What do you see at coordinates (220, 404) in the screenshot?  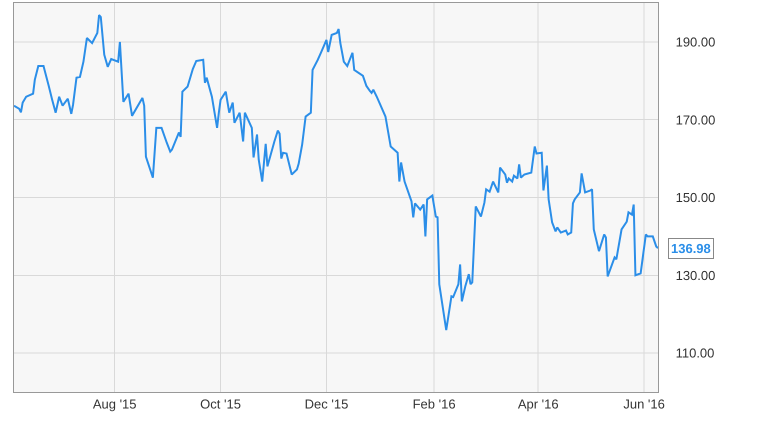 I see `x-tick-label: Oct '15` at bounding box center [220, 404].